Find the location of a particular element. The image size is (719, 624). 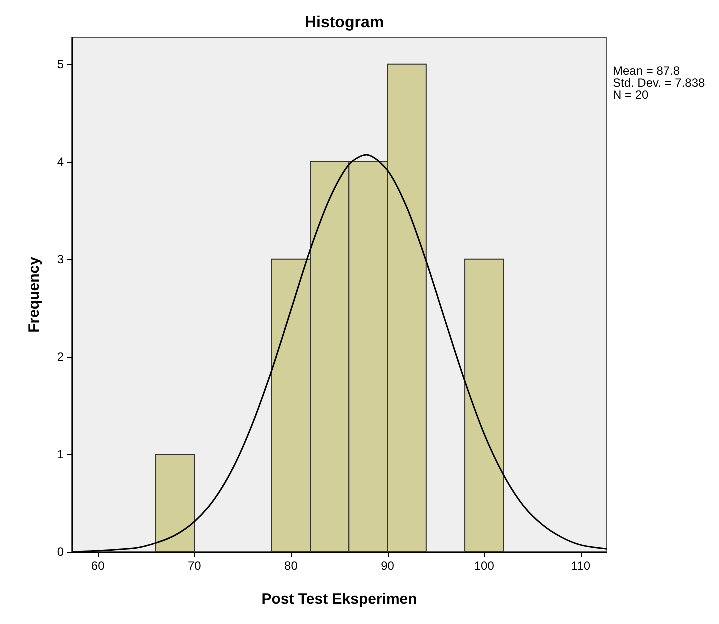

x-tick-label: 90 is located at coordinates (388, 566).